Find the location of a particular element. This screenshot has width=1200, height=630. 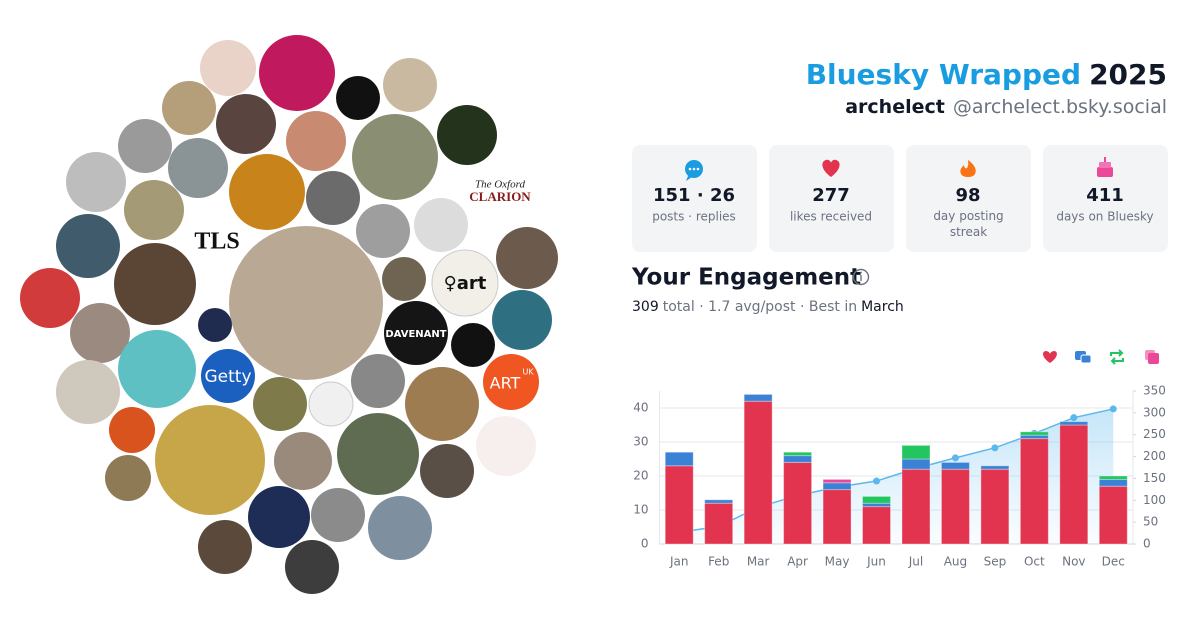

avatar-text: ART is located at coordinates (505, 383).